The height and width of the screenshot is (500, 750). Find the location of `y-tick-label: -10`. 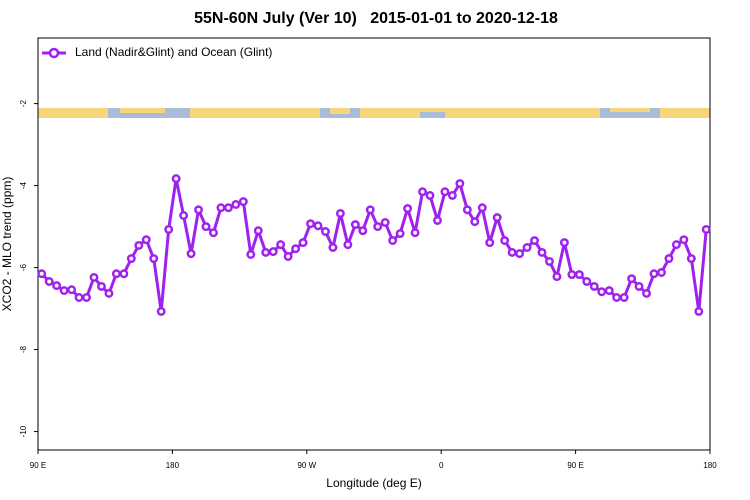

y-tick-label: -10 is located at coordinates (23, 431).